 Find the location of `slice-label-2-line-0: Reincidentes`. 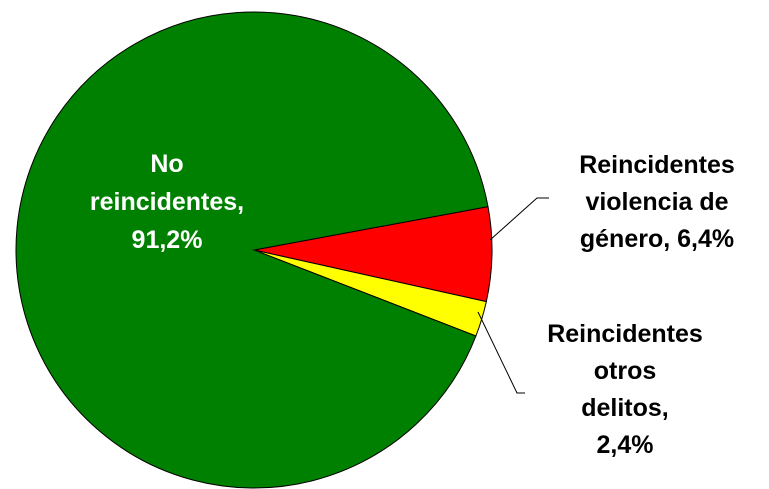

slice-label-2-line-0: Reincidentes is located at coordinates (625, 334).